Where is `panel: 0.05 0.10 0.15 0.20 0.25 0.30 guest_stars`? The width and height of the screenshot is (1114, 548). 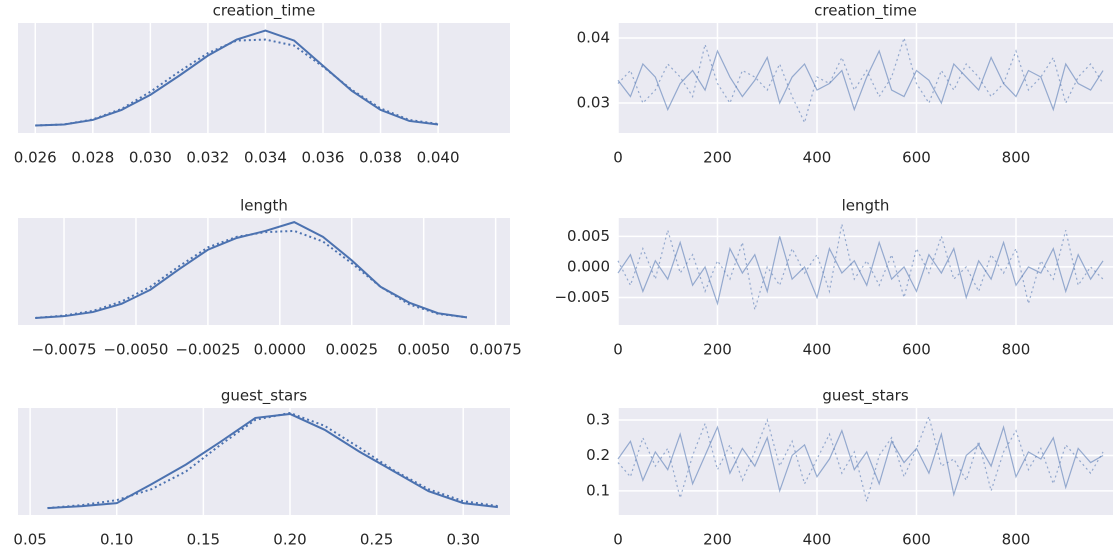
panel: 0.05 0.10 0.15 0.20 0.25 0.30 guest_stars is located at coordinates (261, 467).